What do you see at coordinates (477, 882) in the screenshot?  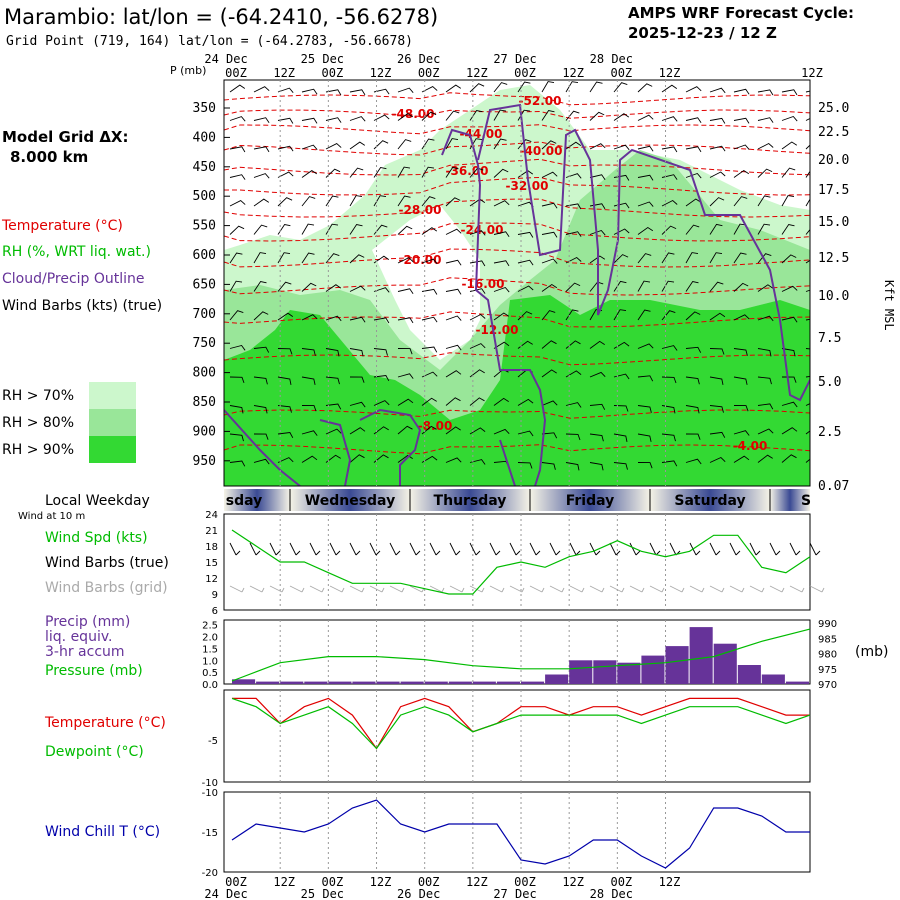 I see `bottom-tick-label: 12Z` at bounding box center [477, 882].